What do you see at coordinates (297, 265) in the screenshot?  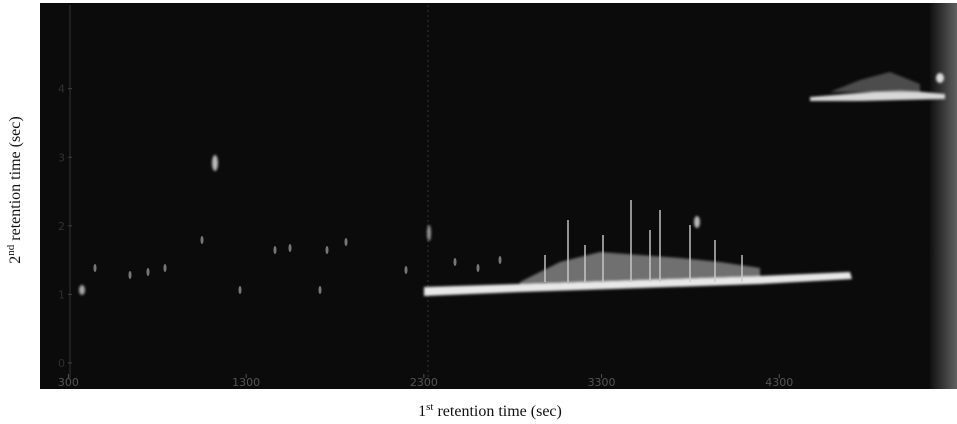 I see `minor-peaks` at bounding box center [297, 265].